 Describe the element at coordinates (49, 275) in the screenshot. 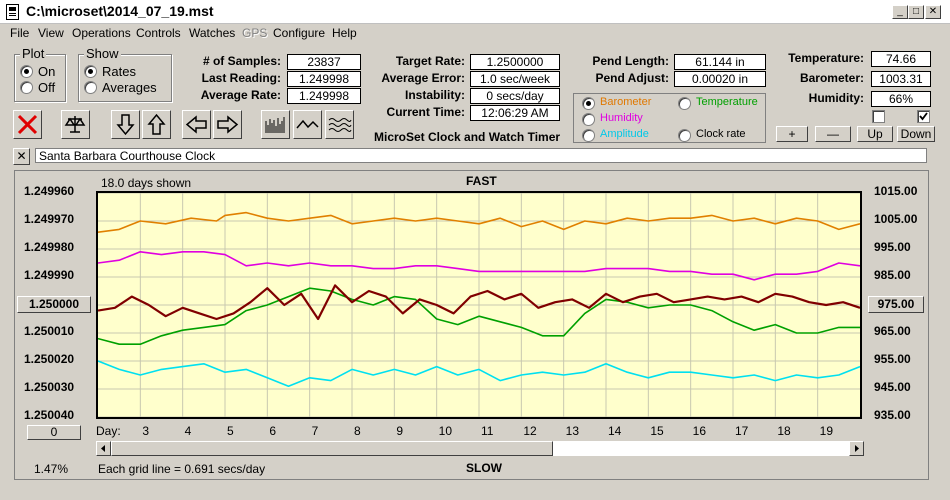

I see `y-tick-label: 1.249990` at that location.